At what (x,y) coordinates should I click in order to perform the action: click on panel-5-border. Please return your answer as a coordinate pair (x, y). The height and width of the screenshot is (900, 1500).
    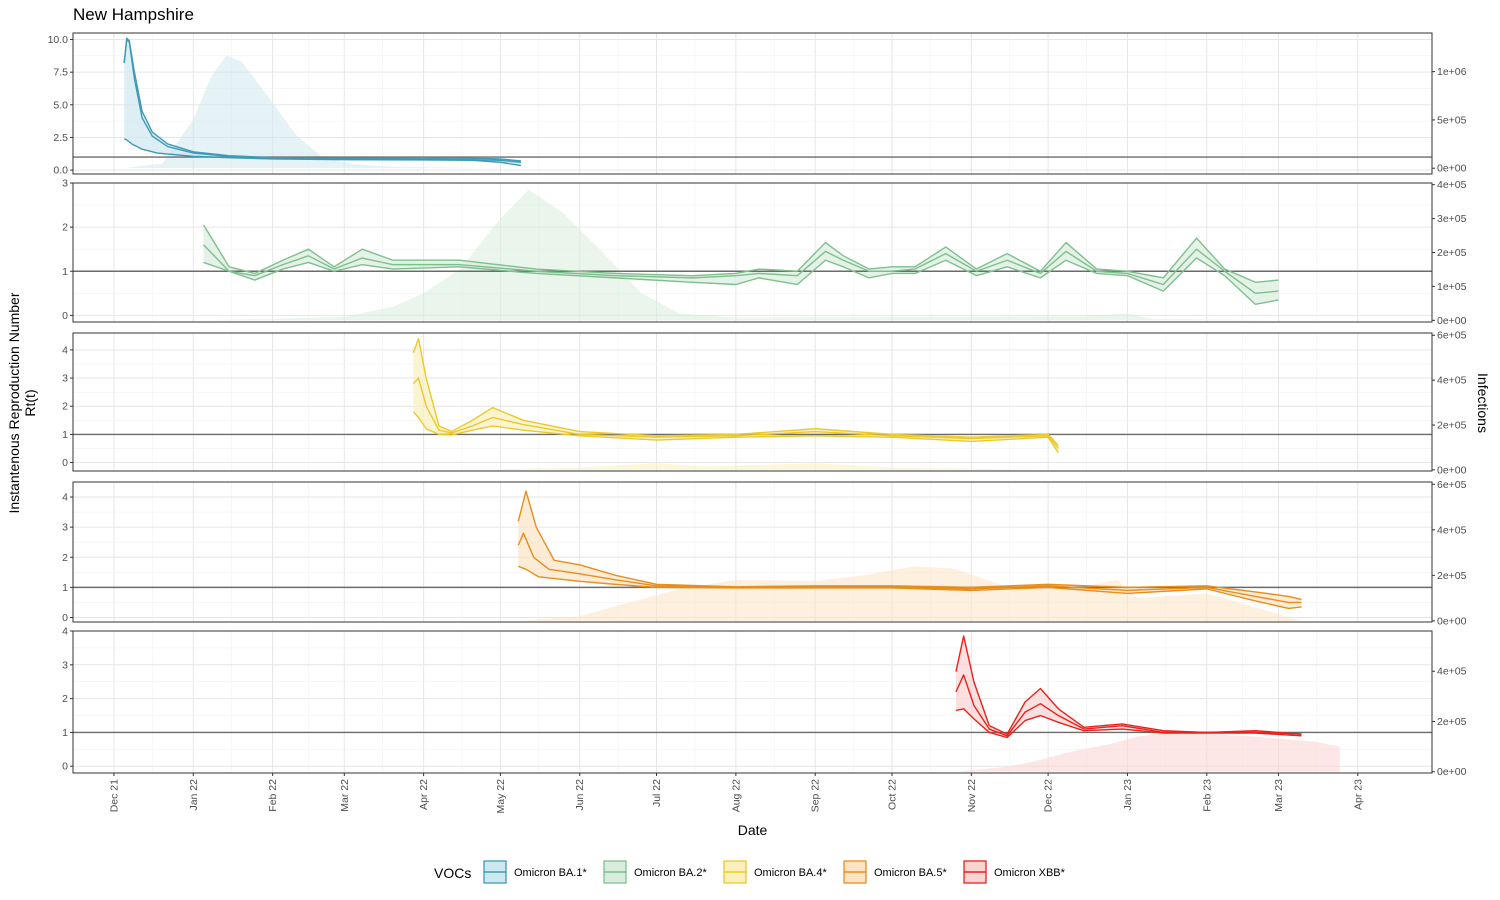
    Looking at the image, I should click on (752, 702).